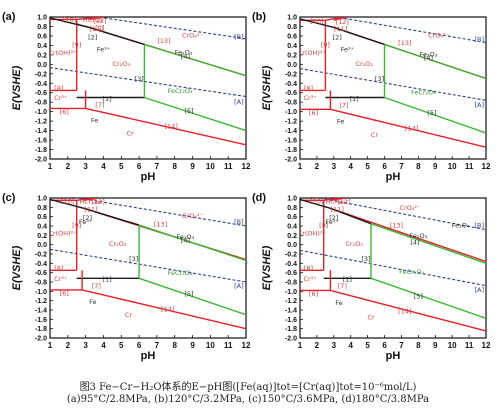 This screenshot has height=418, width=496. I want to click on line-number-label: [1], so click(106, 280).